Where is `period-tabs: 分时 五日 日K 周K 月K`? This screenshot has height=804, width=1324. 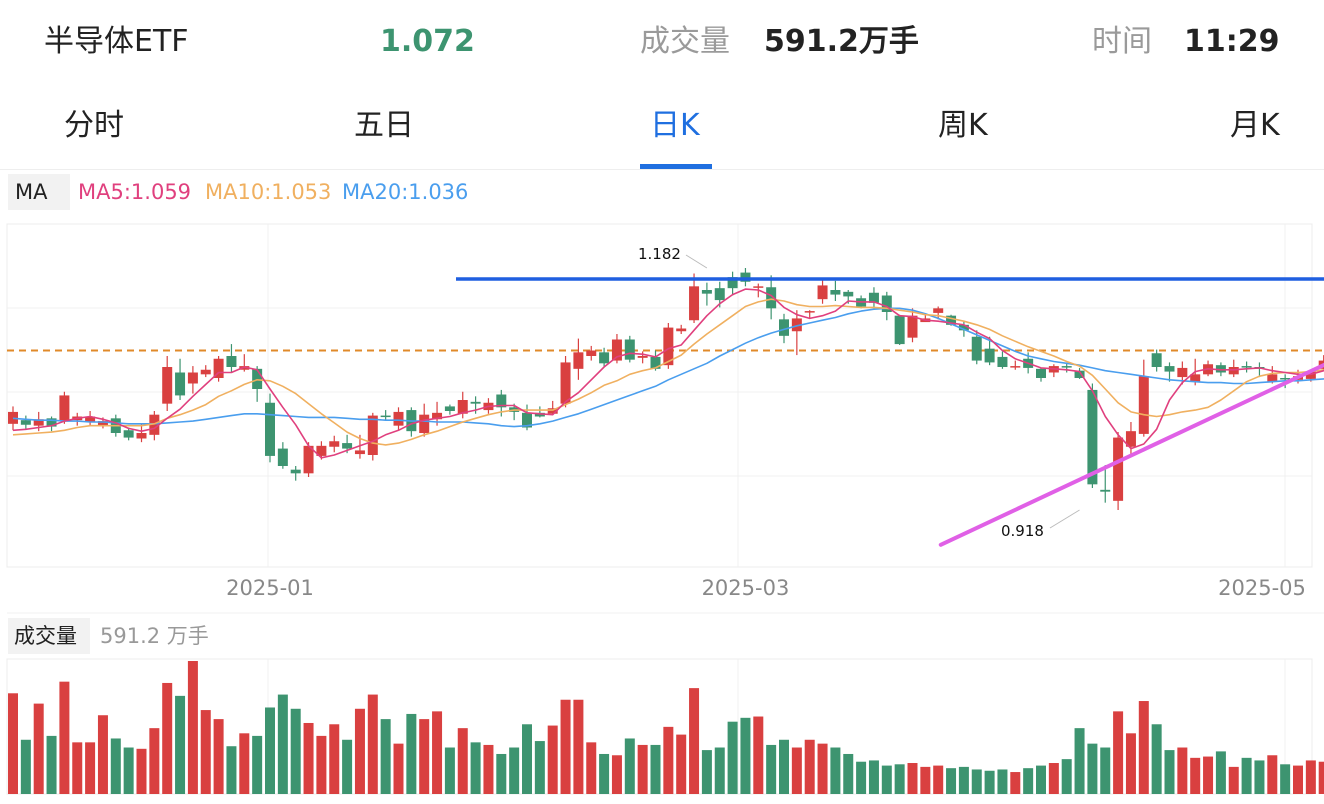
period-tabs: 分时 五日 日K 周K 月K is located at coordinates (662, 131).